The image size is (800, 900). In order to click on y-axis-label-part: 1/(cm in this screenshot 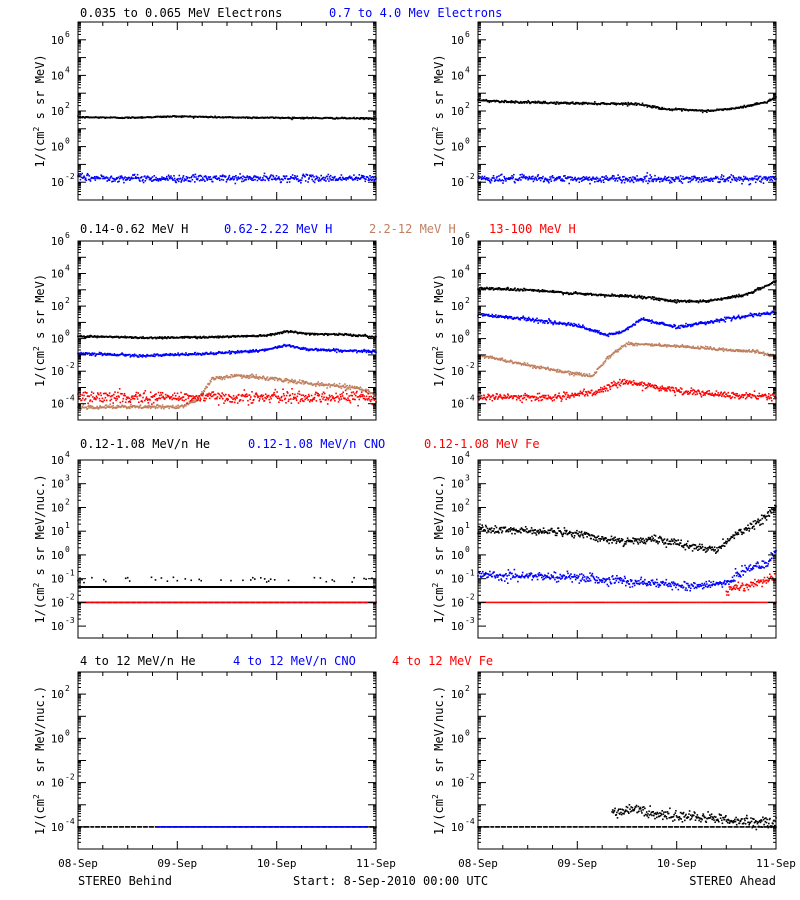, I will do `click(40, 149)`.